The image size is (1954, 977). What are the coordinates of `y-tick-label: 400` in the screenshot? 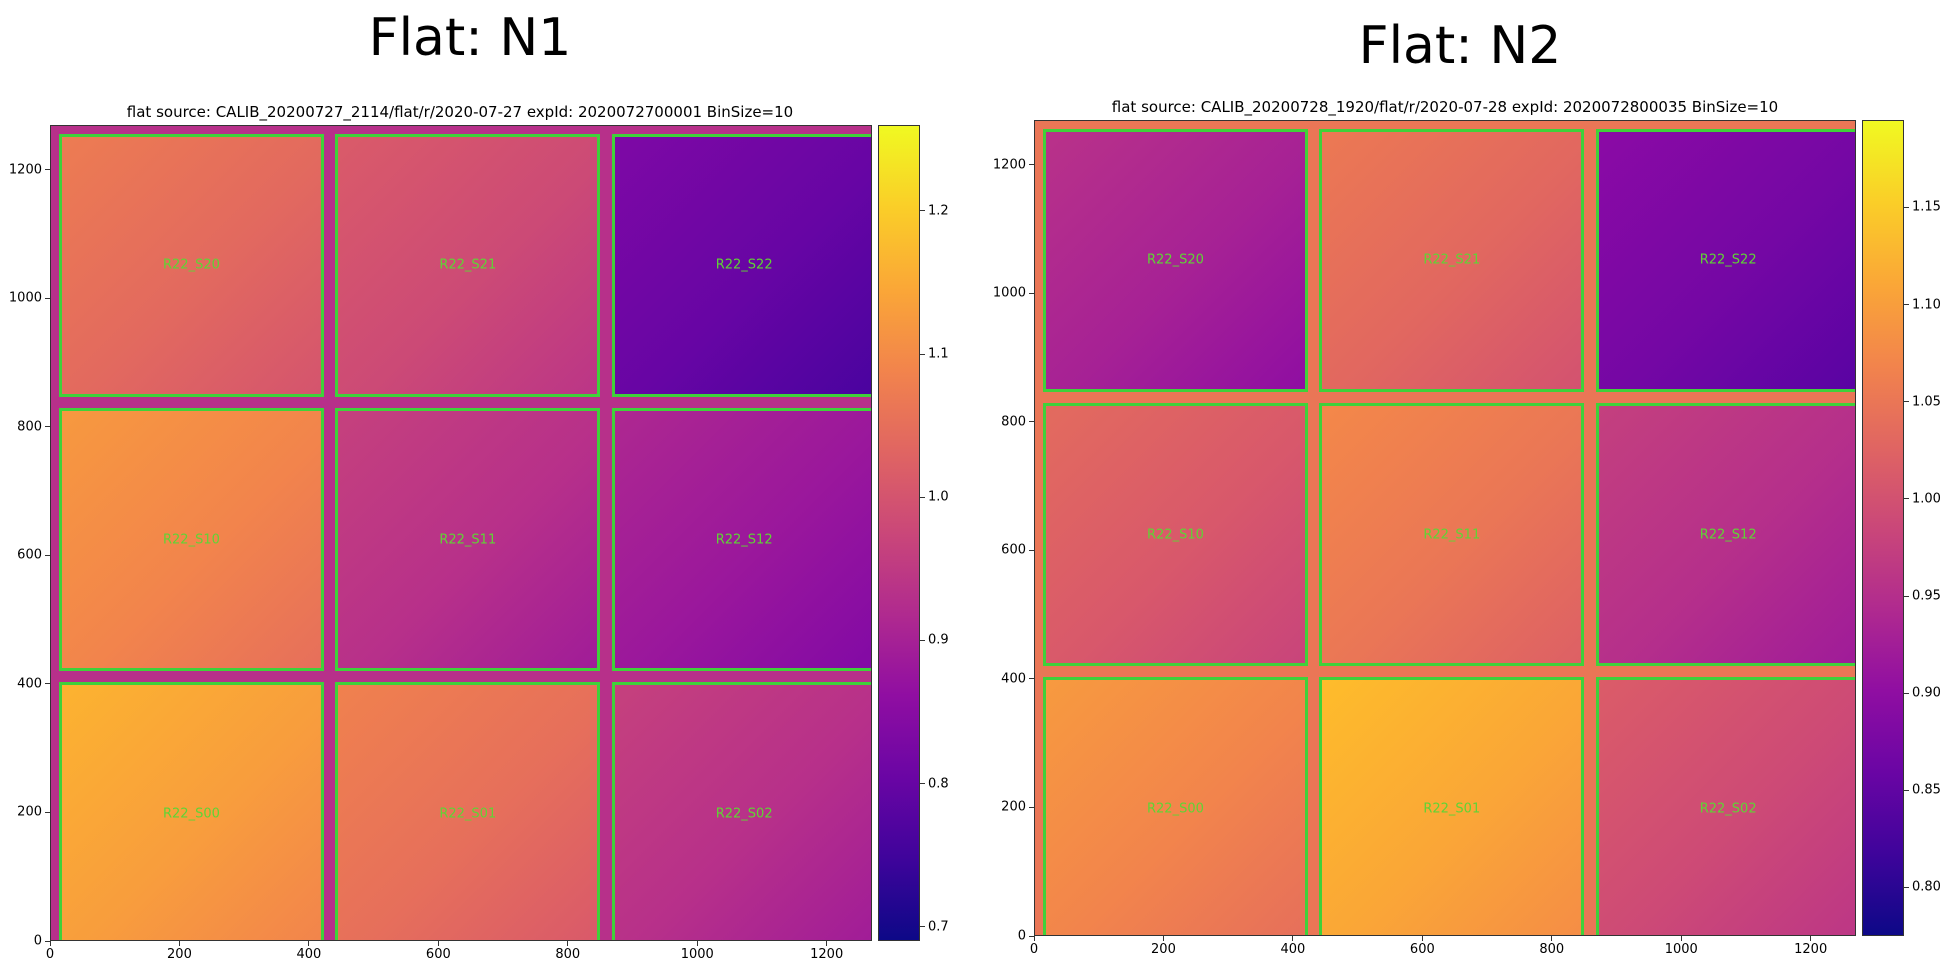 It's located at (1013, 679).